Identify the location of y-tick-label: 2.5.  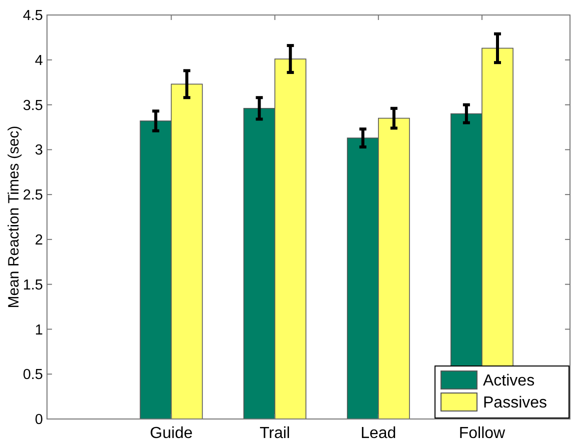
(32, 196).